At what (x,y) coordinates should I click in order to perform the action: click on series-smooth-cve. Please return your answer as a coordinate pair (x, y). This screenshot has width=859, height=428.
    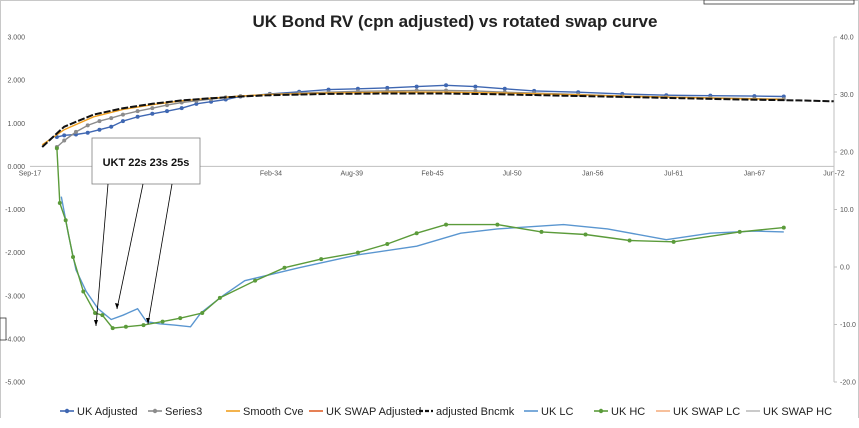
    Looking at the image, I should click on (412, 118).